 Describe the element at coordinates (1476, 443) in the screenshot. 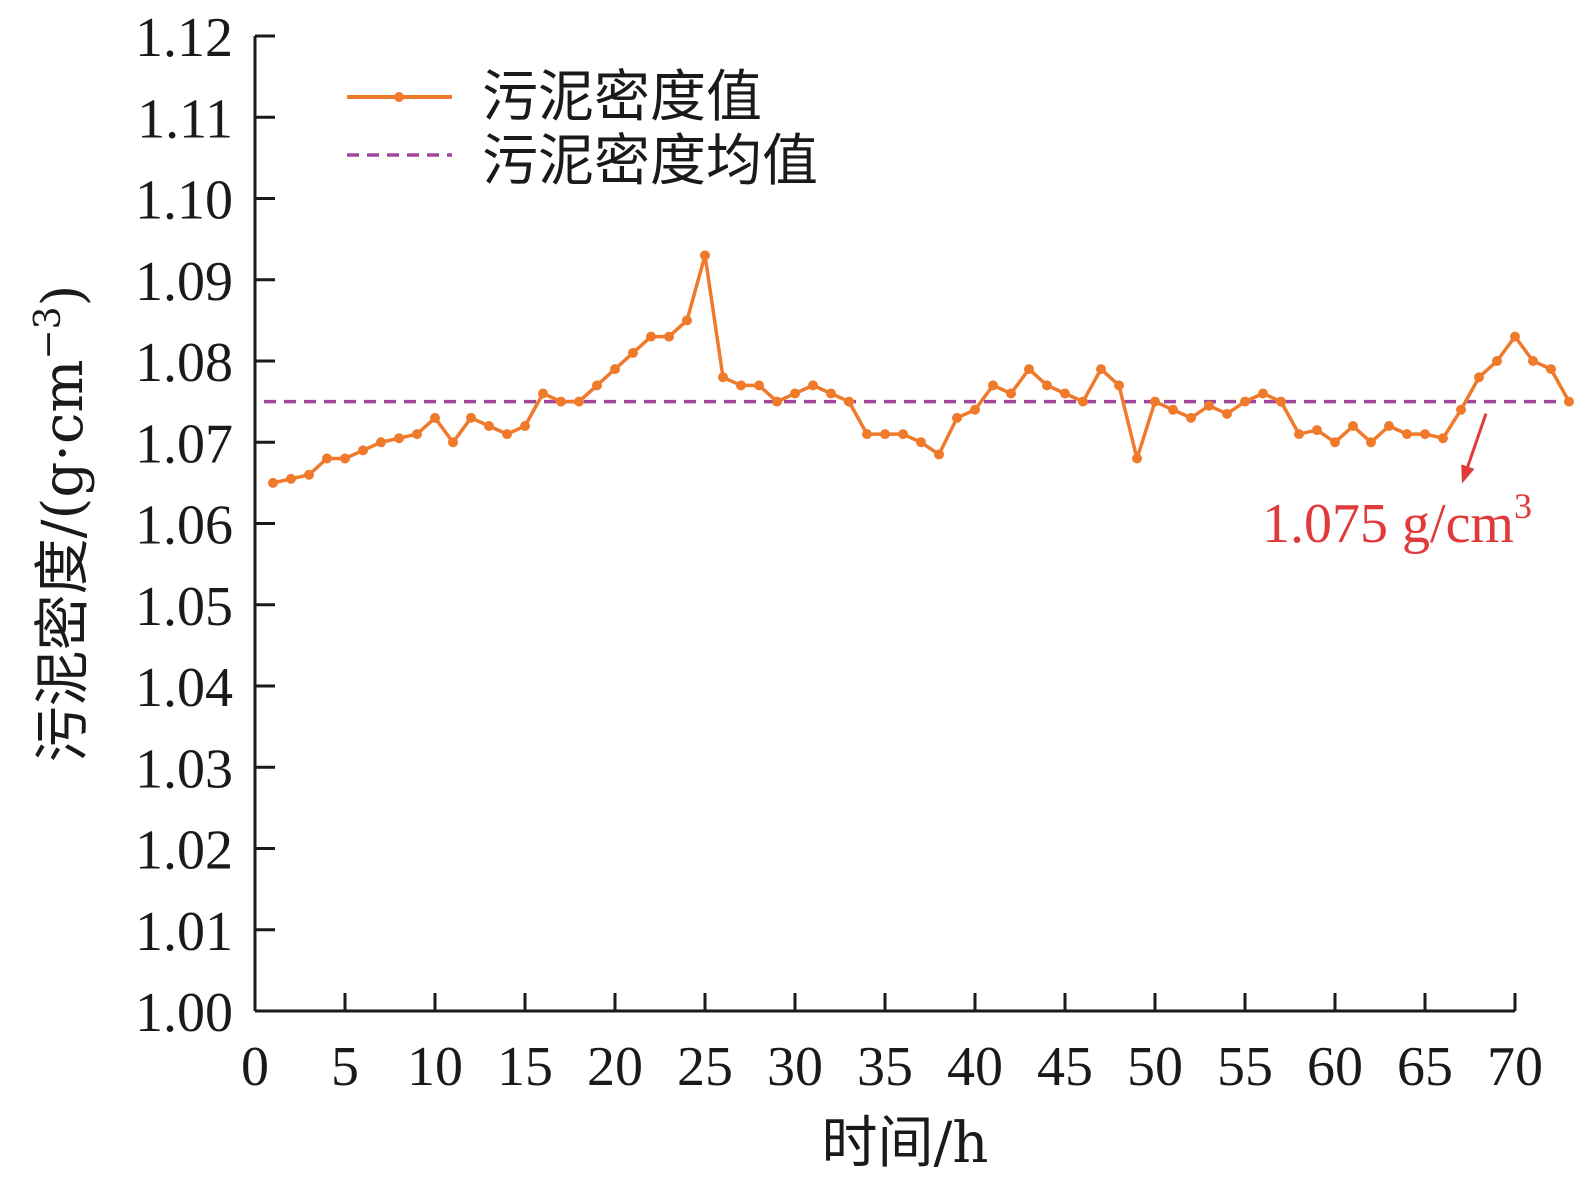

I see `annotation-arrow-shaft` at that location.